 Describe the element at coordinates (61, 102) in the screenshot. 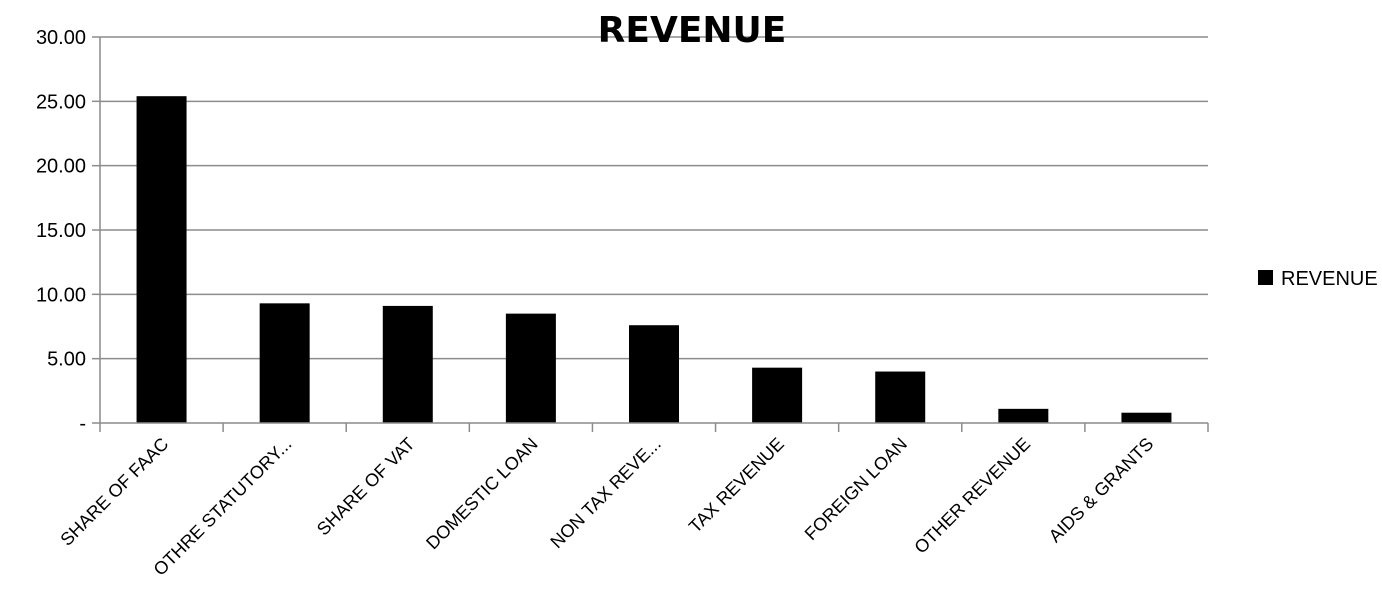

I see `y-tick-label: 25.00` at that location.